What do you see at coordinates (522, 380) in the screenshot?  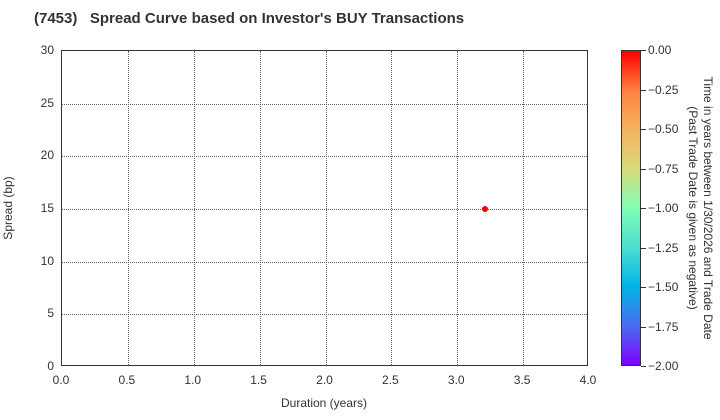 I see `x-tick-label: 3.5` at bounding box center [522, 380].